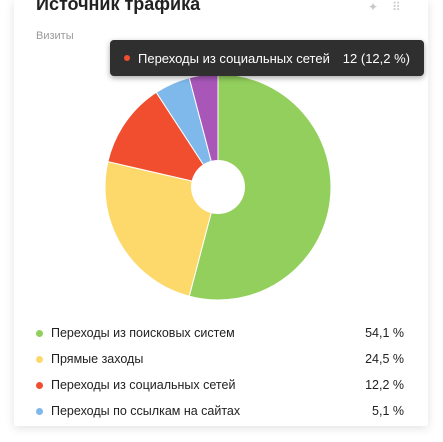 The height and width of the screenshot is (442, 443). I want to click on legend-item: Переходы по ссылкам на сайтах 5,1 %, so click(221, 411).